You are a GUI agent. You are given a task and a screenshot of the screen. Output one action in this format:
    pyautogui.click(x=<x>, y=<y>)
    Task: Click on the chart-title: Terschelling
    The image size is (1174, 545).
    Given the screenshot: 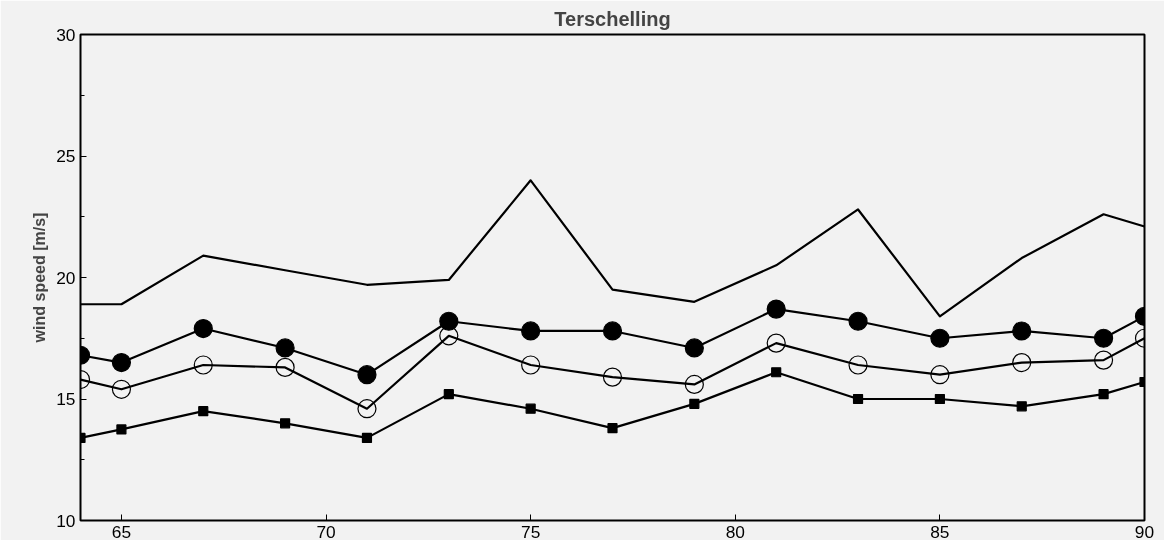 What is the action you would take?
    pyautogui.click(x=612, y=18)
    